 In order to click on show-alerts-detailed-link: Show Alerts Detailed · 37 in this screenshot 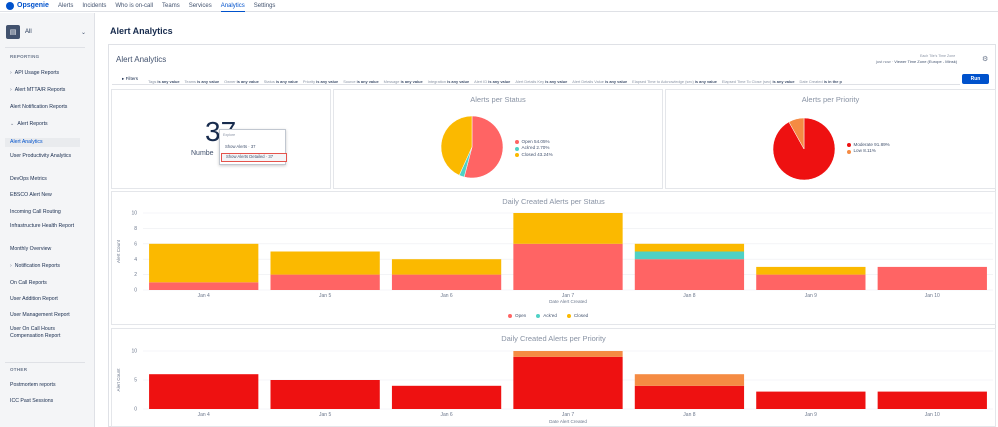, I will do `click(254, 157)`.